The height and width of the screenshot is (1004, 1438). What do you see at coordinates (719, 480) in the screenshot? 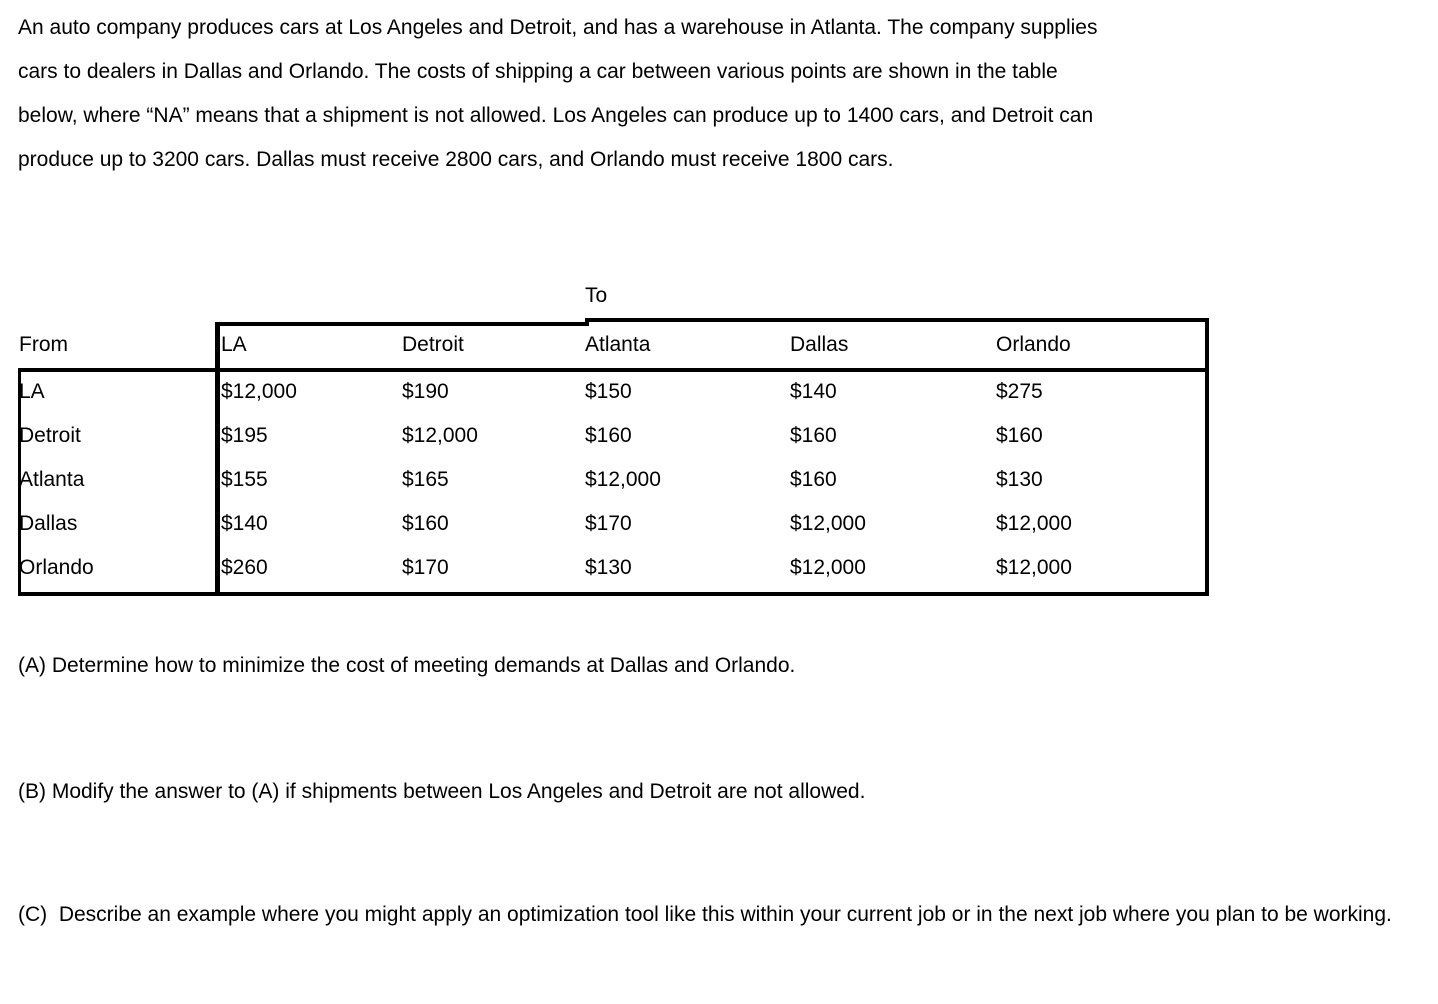
I see `table-row-atlanta: Atlanta $155 $165 $12,000 $160 $130` at bounding box center [719, 480].